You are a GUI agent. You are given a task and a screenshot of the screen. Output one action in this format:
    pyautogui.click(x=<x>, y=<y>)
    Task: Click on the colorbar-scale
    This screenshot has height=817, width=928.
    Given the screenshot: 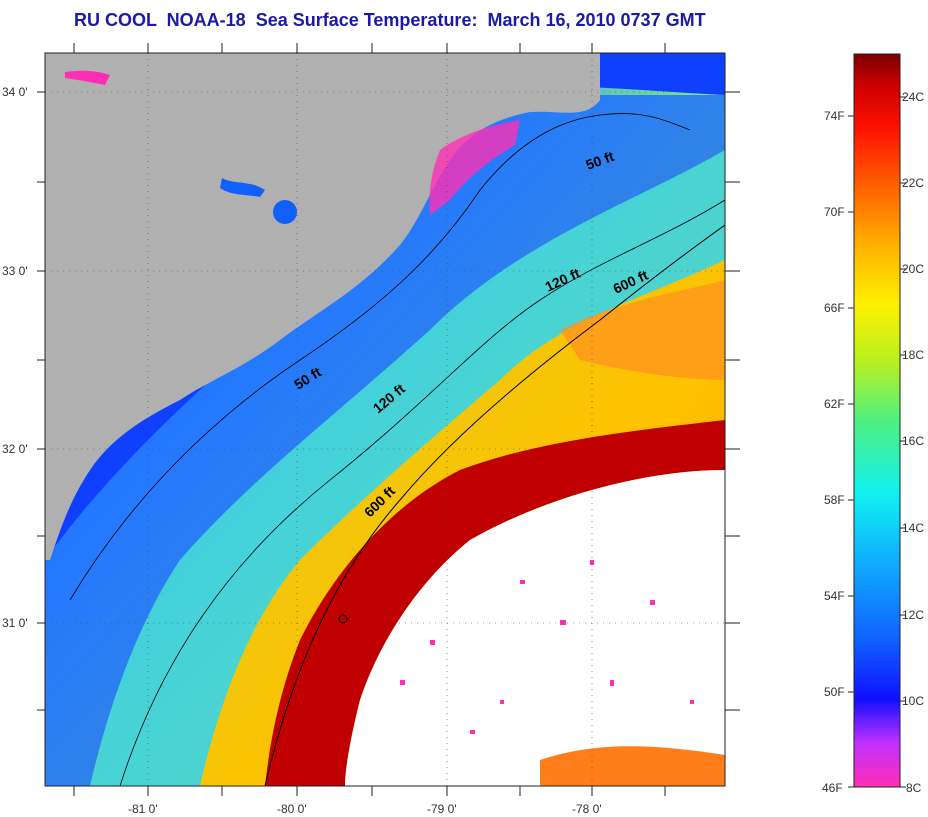 What is the action you would take?
    pyautogui.click(x=877, y=420)
    